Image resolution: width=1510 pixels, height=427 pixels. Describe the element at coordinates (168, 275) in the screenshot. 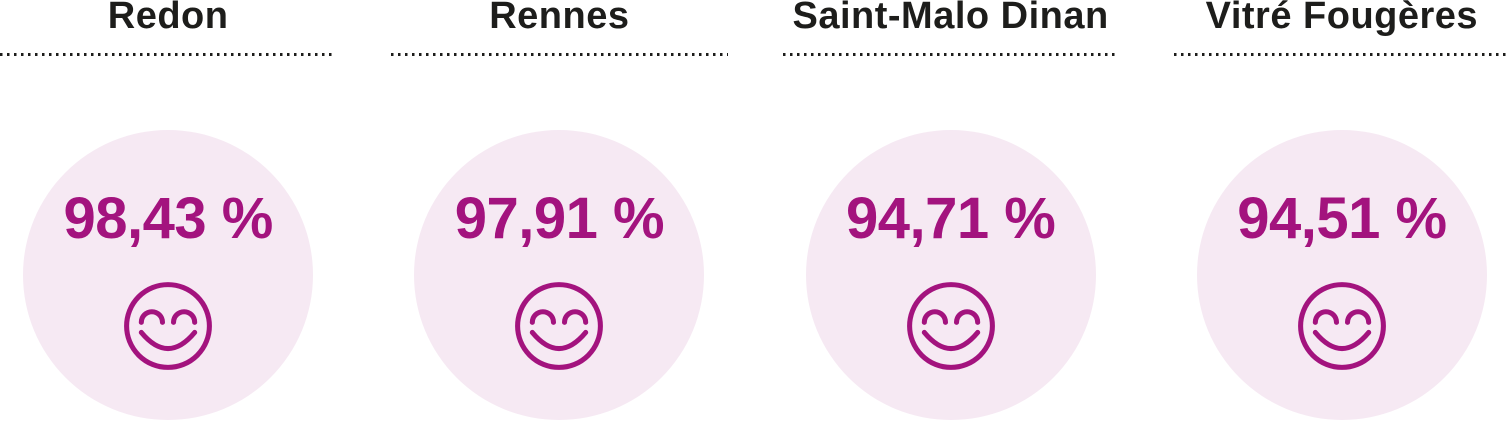

I see `satisfaction-circle: 98,43 %` at that location.